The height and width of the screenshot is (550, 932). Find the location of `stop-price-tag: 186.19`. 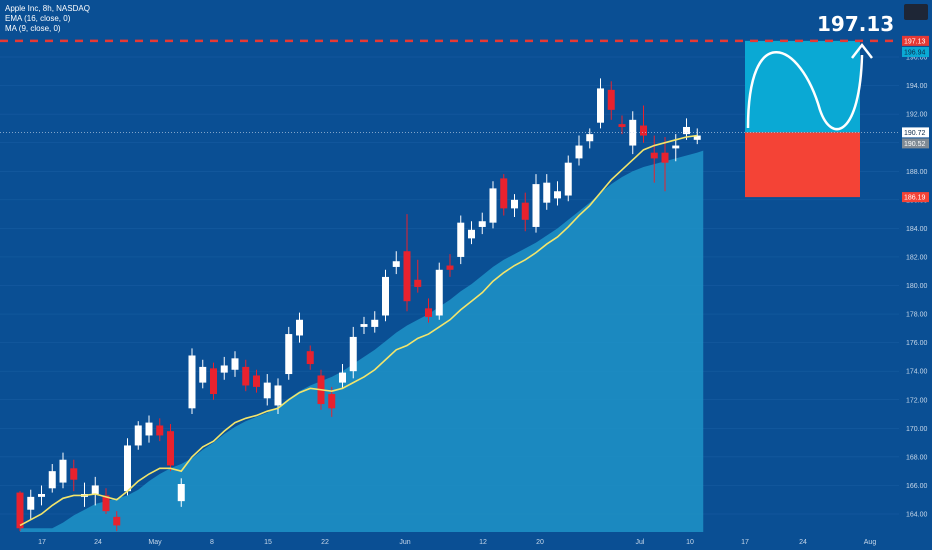

stop-price-tag: 186.19 is located at coordinates (915, 198).